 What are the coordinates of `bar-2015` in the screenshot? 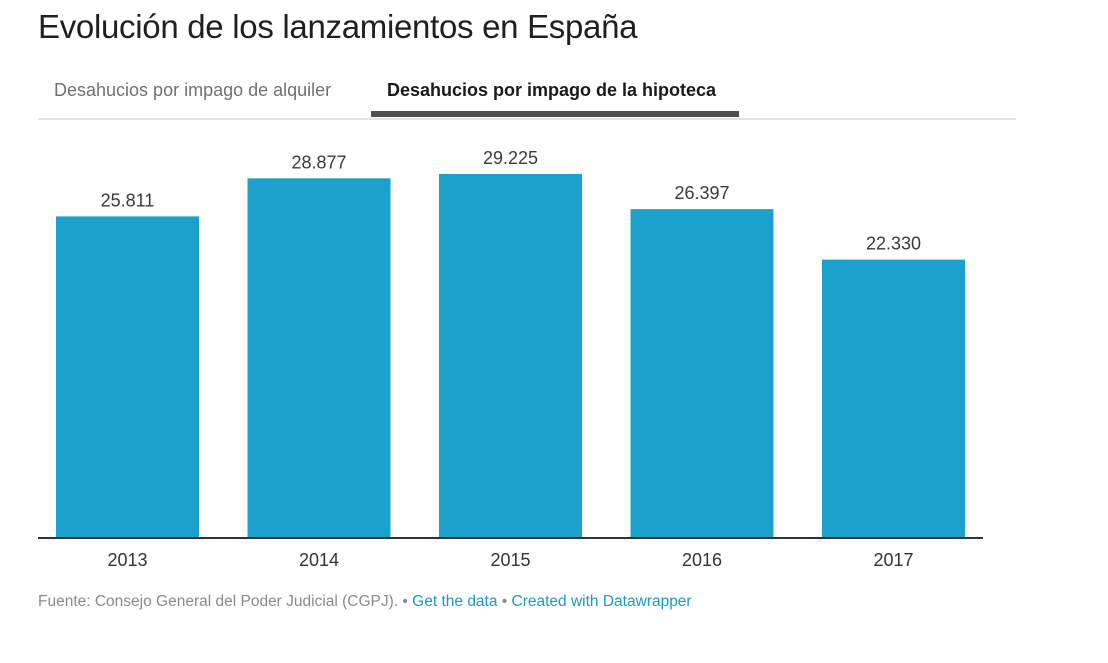 It's located at (510, 355).